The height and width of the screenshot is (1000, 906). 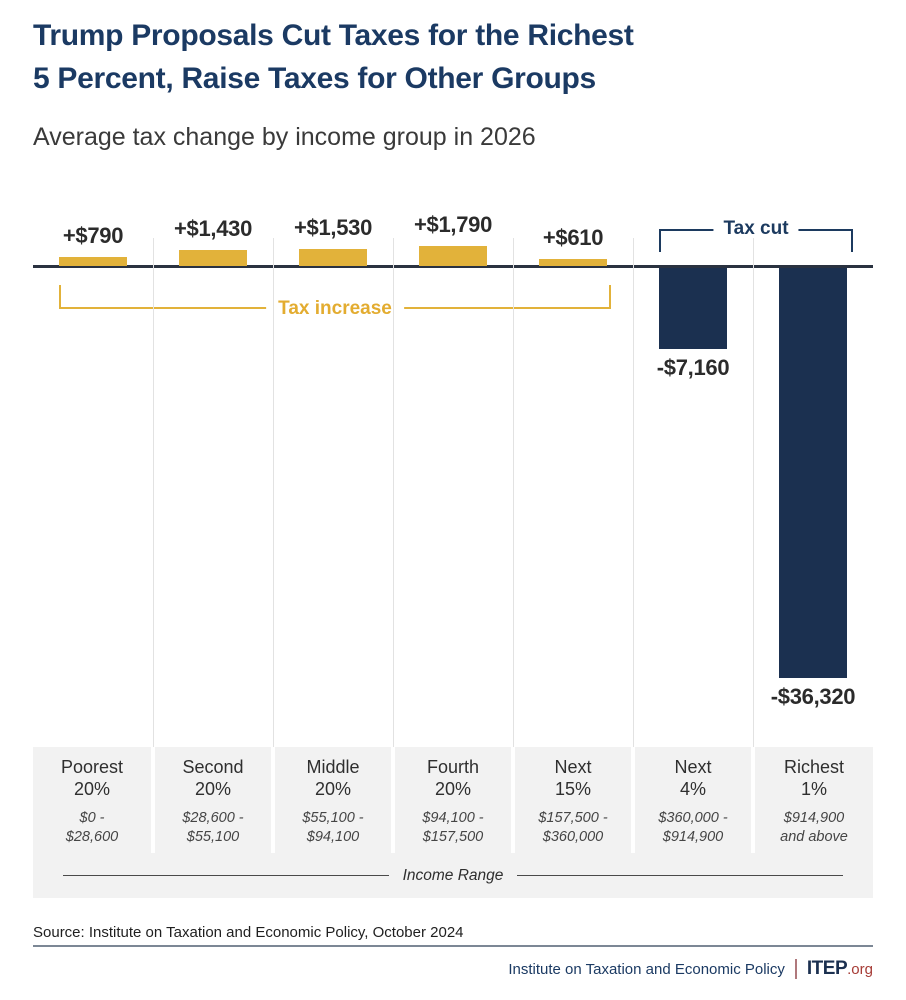 I want to click on bar-fourth-20-, so click(x=453, y=256).